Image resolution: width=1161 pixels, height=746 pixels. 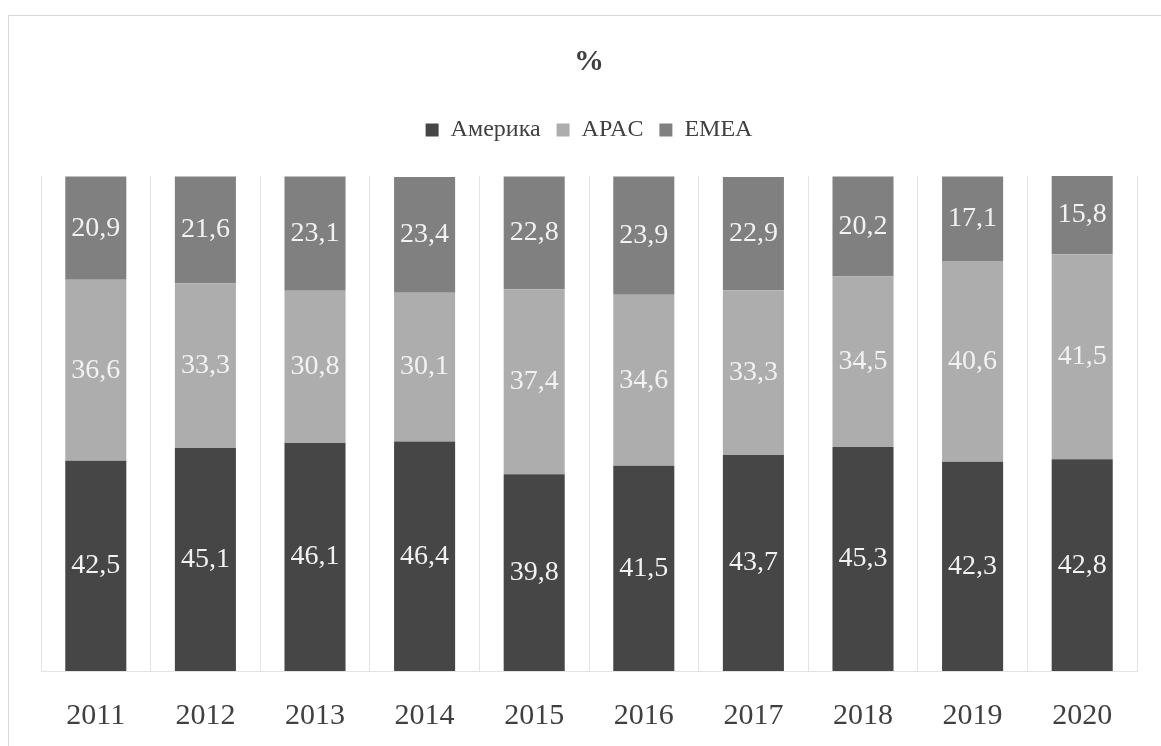 What do you see at coordinates (589, 59) in the screenshot?
I see `chart-title: %` at bounding box center [589, 59].